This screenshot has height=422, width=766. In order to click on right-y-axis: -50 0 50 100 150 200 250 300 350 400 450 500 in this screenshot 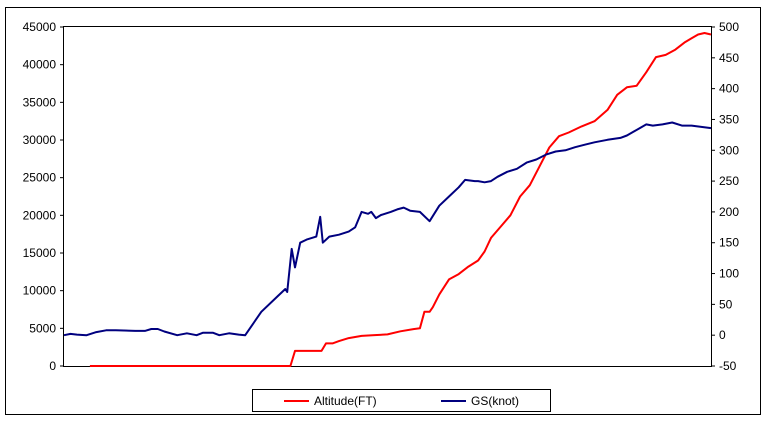, I will do `click(725, 196)`.